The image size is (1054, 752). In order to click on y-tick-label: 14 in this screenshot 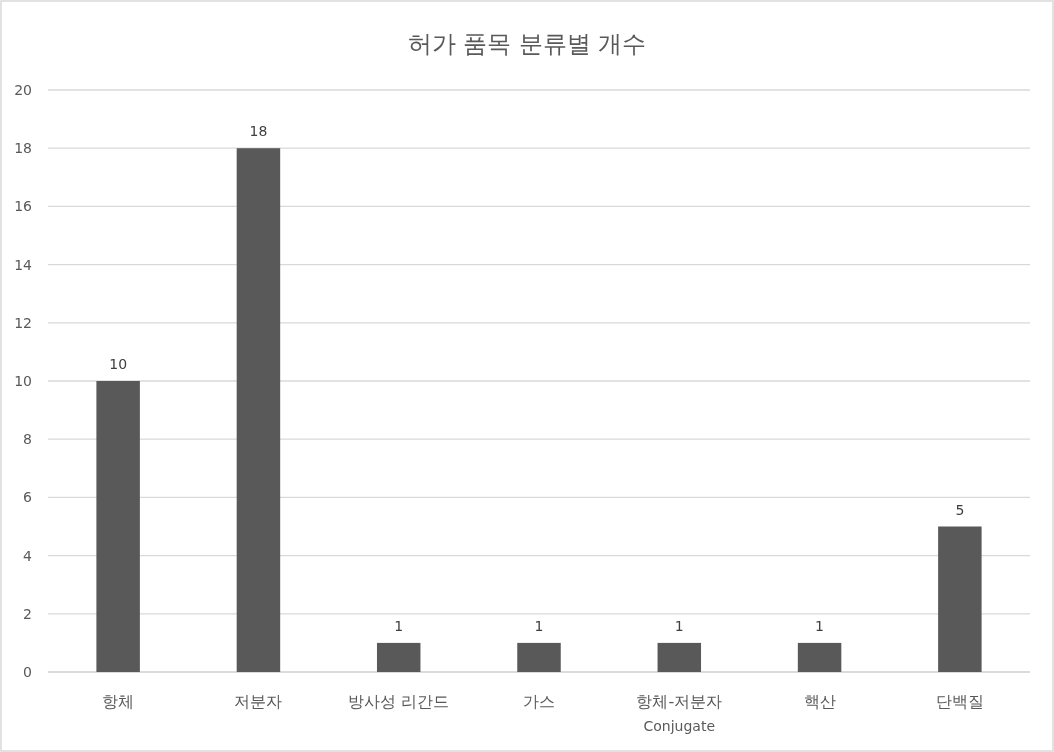, I will do `click(23, 264)`.